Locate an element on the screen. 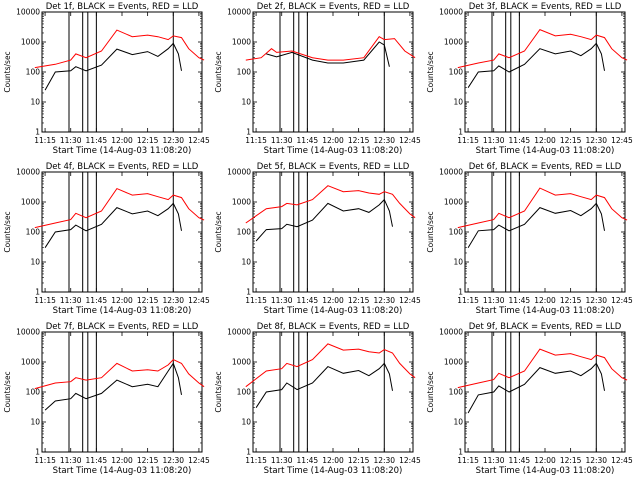 The image size is (640, 480). panel-5-xtick-label: 12:30 is located at coordinates (384, 300).